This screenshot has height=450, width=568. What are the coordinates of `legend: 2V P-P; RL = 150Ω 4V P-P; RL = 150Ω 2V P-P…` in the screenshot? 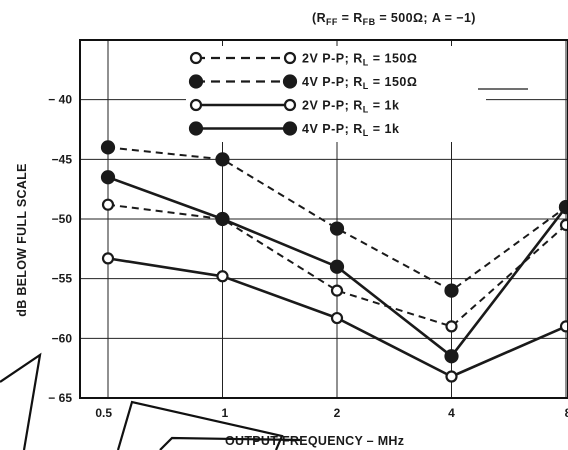 It's located at (357, 94).